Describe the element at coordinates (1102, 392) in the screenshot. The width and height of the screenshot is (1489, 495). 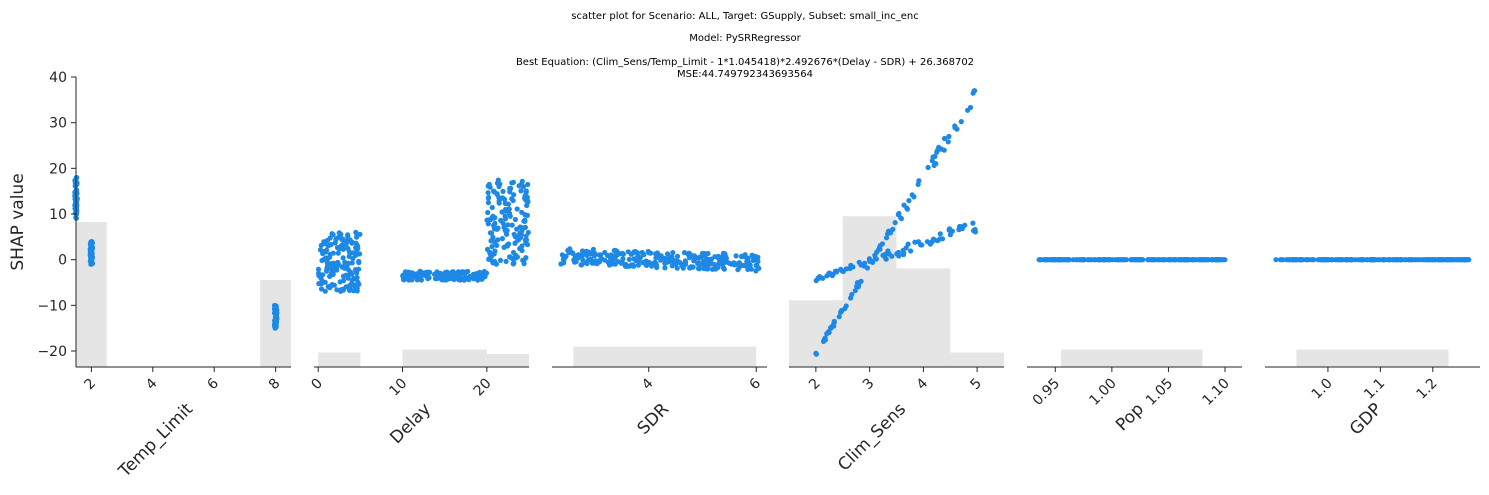
I see `x-tick-label: 1.00` at that location.